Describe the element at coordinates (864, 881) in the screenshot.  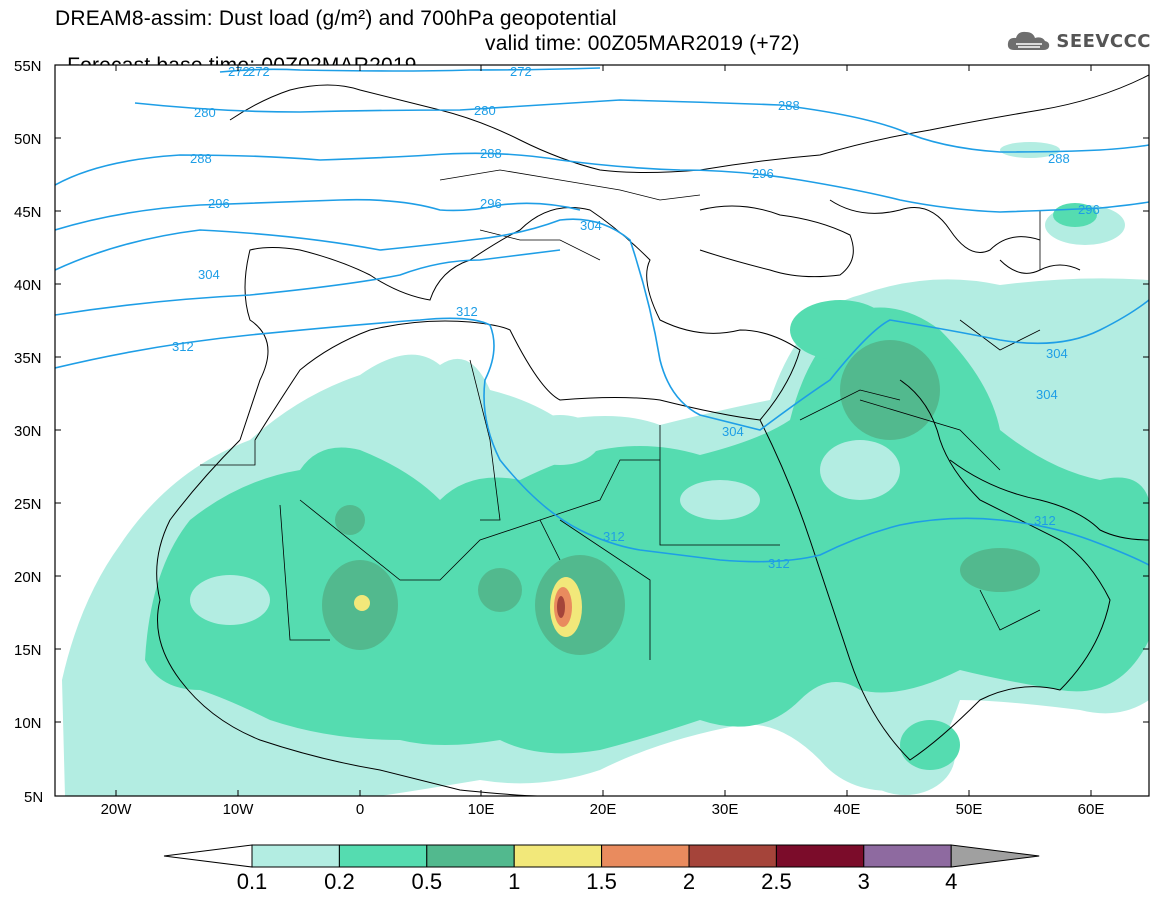
I see `colorbar-tick-label: 3` at that location.